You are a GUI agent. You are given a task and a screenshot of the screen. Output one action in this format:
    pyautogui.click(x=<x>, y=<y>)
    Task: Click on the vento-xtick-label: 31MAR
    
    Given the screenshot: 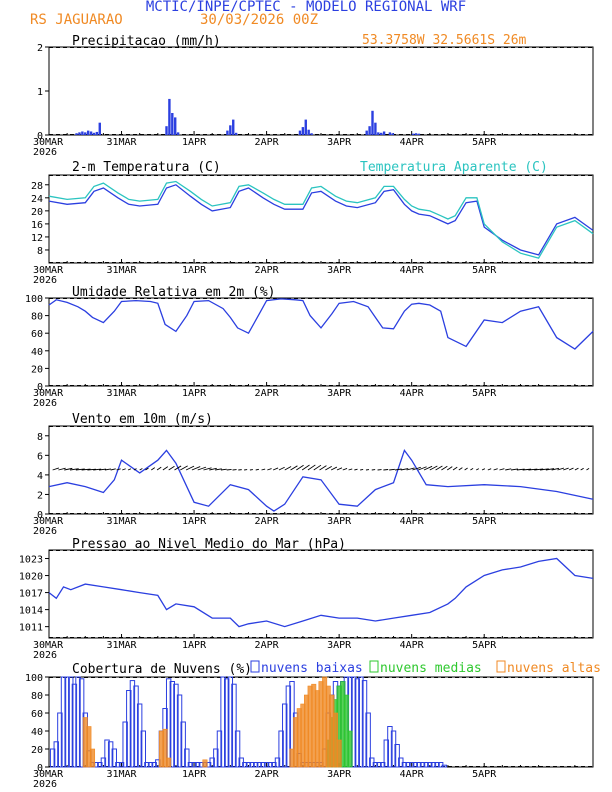 What is the action you would take?
    pyautogui.click(x=121, y=521)
    